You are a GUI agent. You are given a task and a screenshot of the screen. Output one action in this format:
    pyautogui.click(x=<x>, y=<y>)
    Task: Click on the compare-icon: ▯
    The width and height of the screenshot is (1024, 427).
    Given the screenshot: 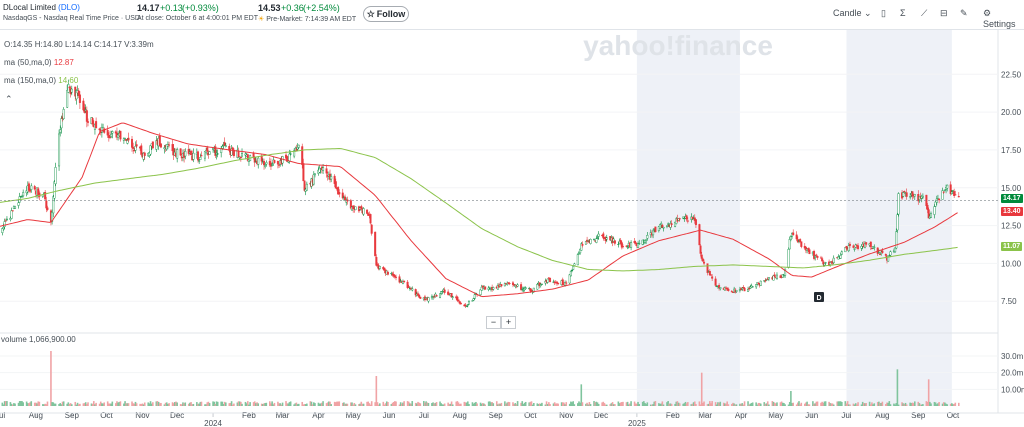 What is the action you would take?
    pyautogui.click(x=883, y=13)
    